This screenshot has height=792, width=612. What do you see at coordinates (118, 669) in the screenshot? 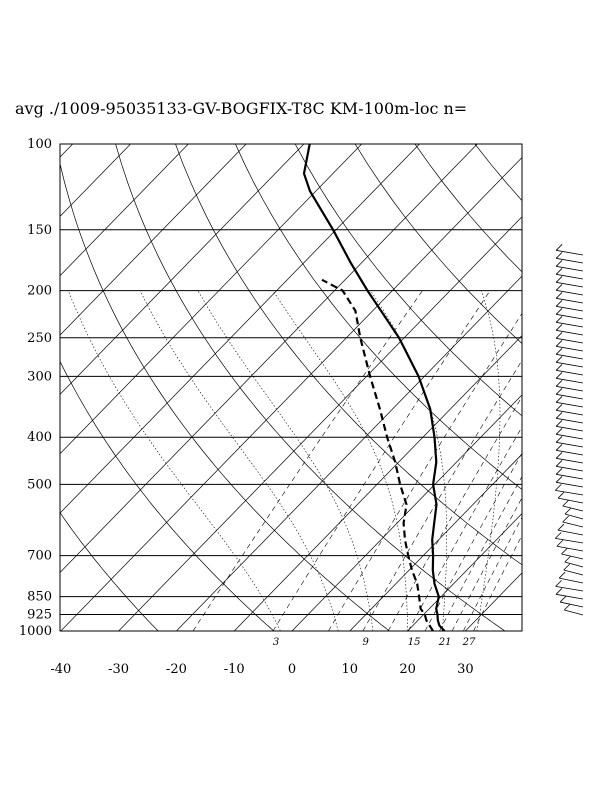
I see `temperature-tick-label: -30` at bounding box center [118, 669].